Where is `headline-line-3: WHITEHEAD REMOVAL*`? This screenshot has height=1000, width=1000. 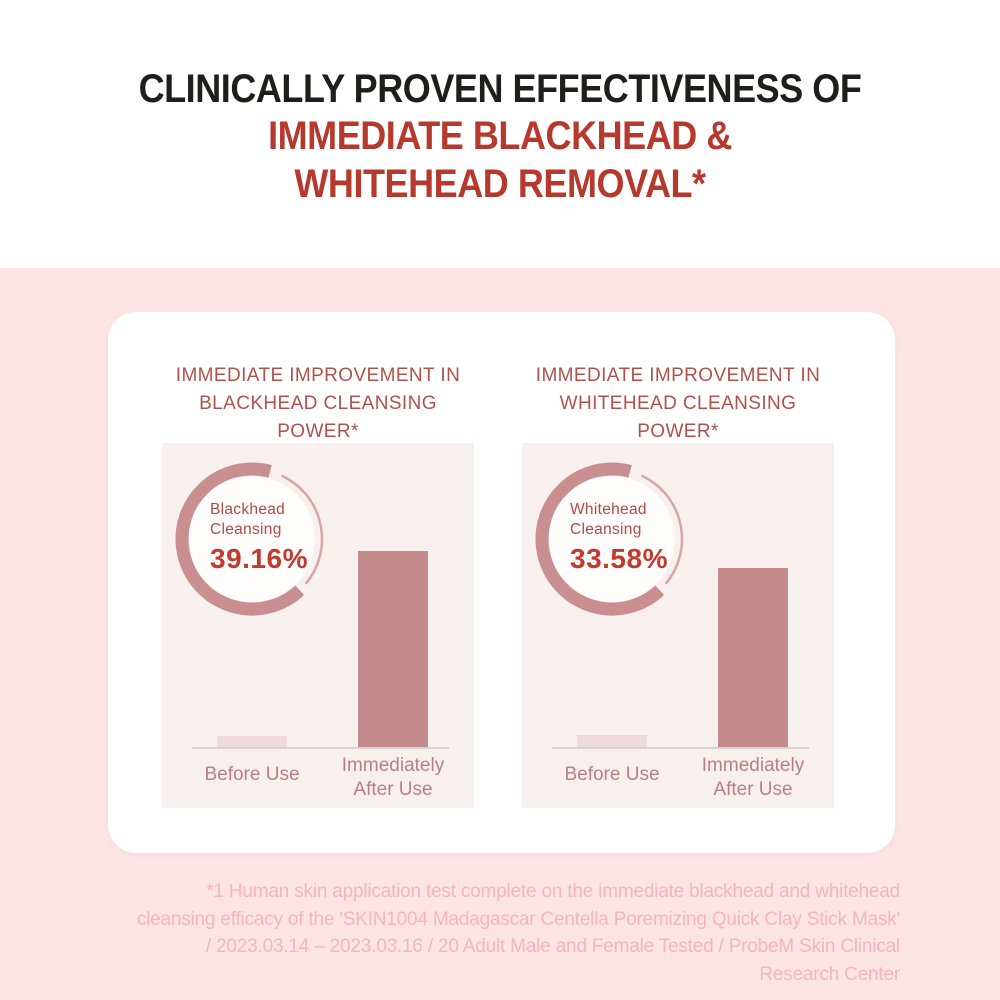
headline-line-3: WHITEHEAD REMOVAL* is located at coordinates (500, 184).